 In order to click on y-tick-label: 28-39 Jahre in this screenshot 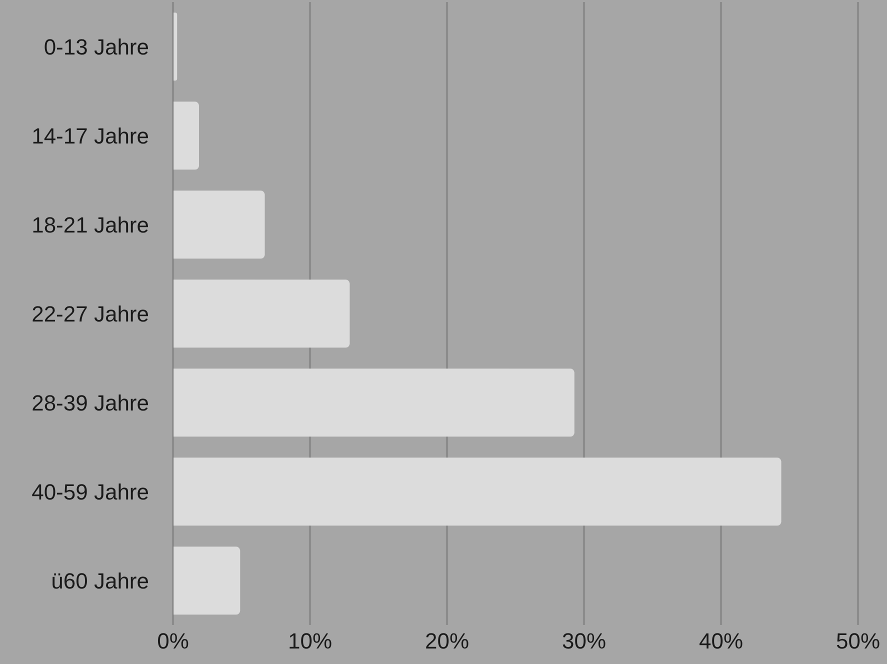, I will do `click(90, 403)`.